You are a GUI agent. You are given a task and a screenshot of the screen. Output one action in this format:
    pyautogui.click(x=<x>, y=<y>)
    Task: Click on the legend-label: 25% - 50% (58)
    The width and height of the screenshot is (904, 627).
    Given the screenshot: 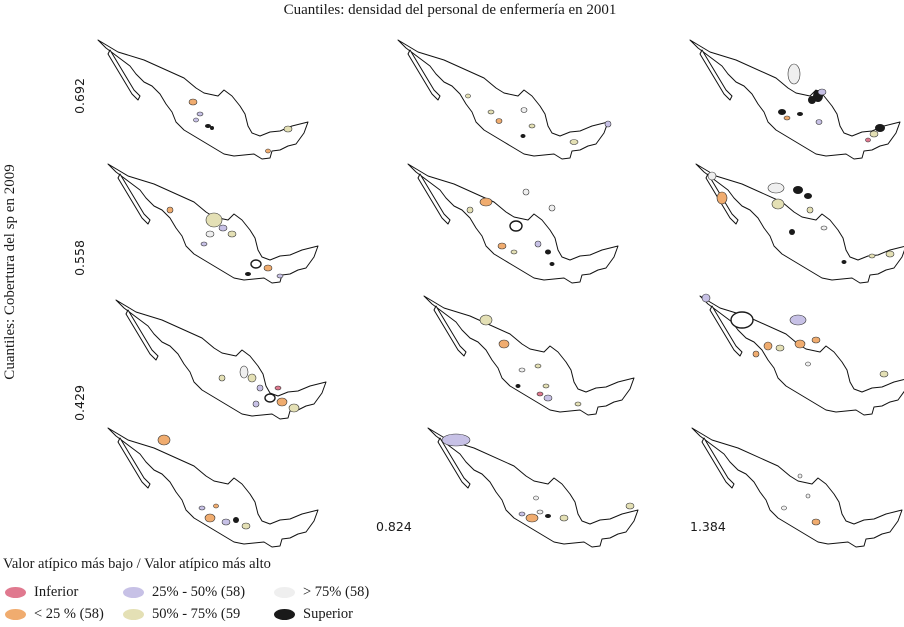 What is the action you would take?
    pyautogui.click(x=199, y=592)
    